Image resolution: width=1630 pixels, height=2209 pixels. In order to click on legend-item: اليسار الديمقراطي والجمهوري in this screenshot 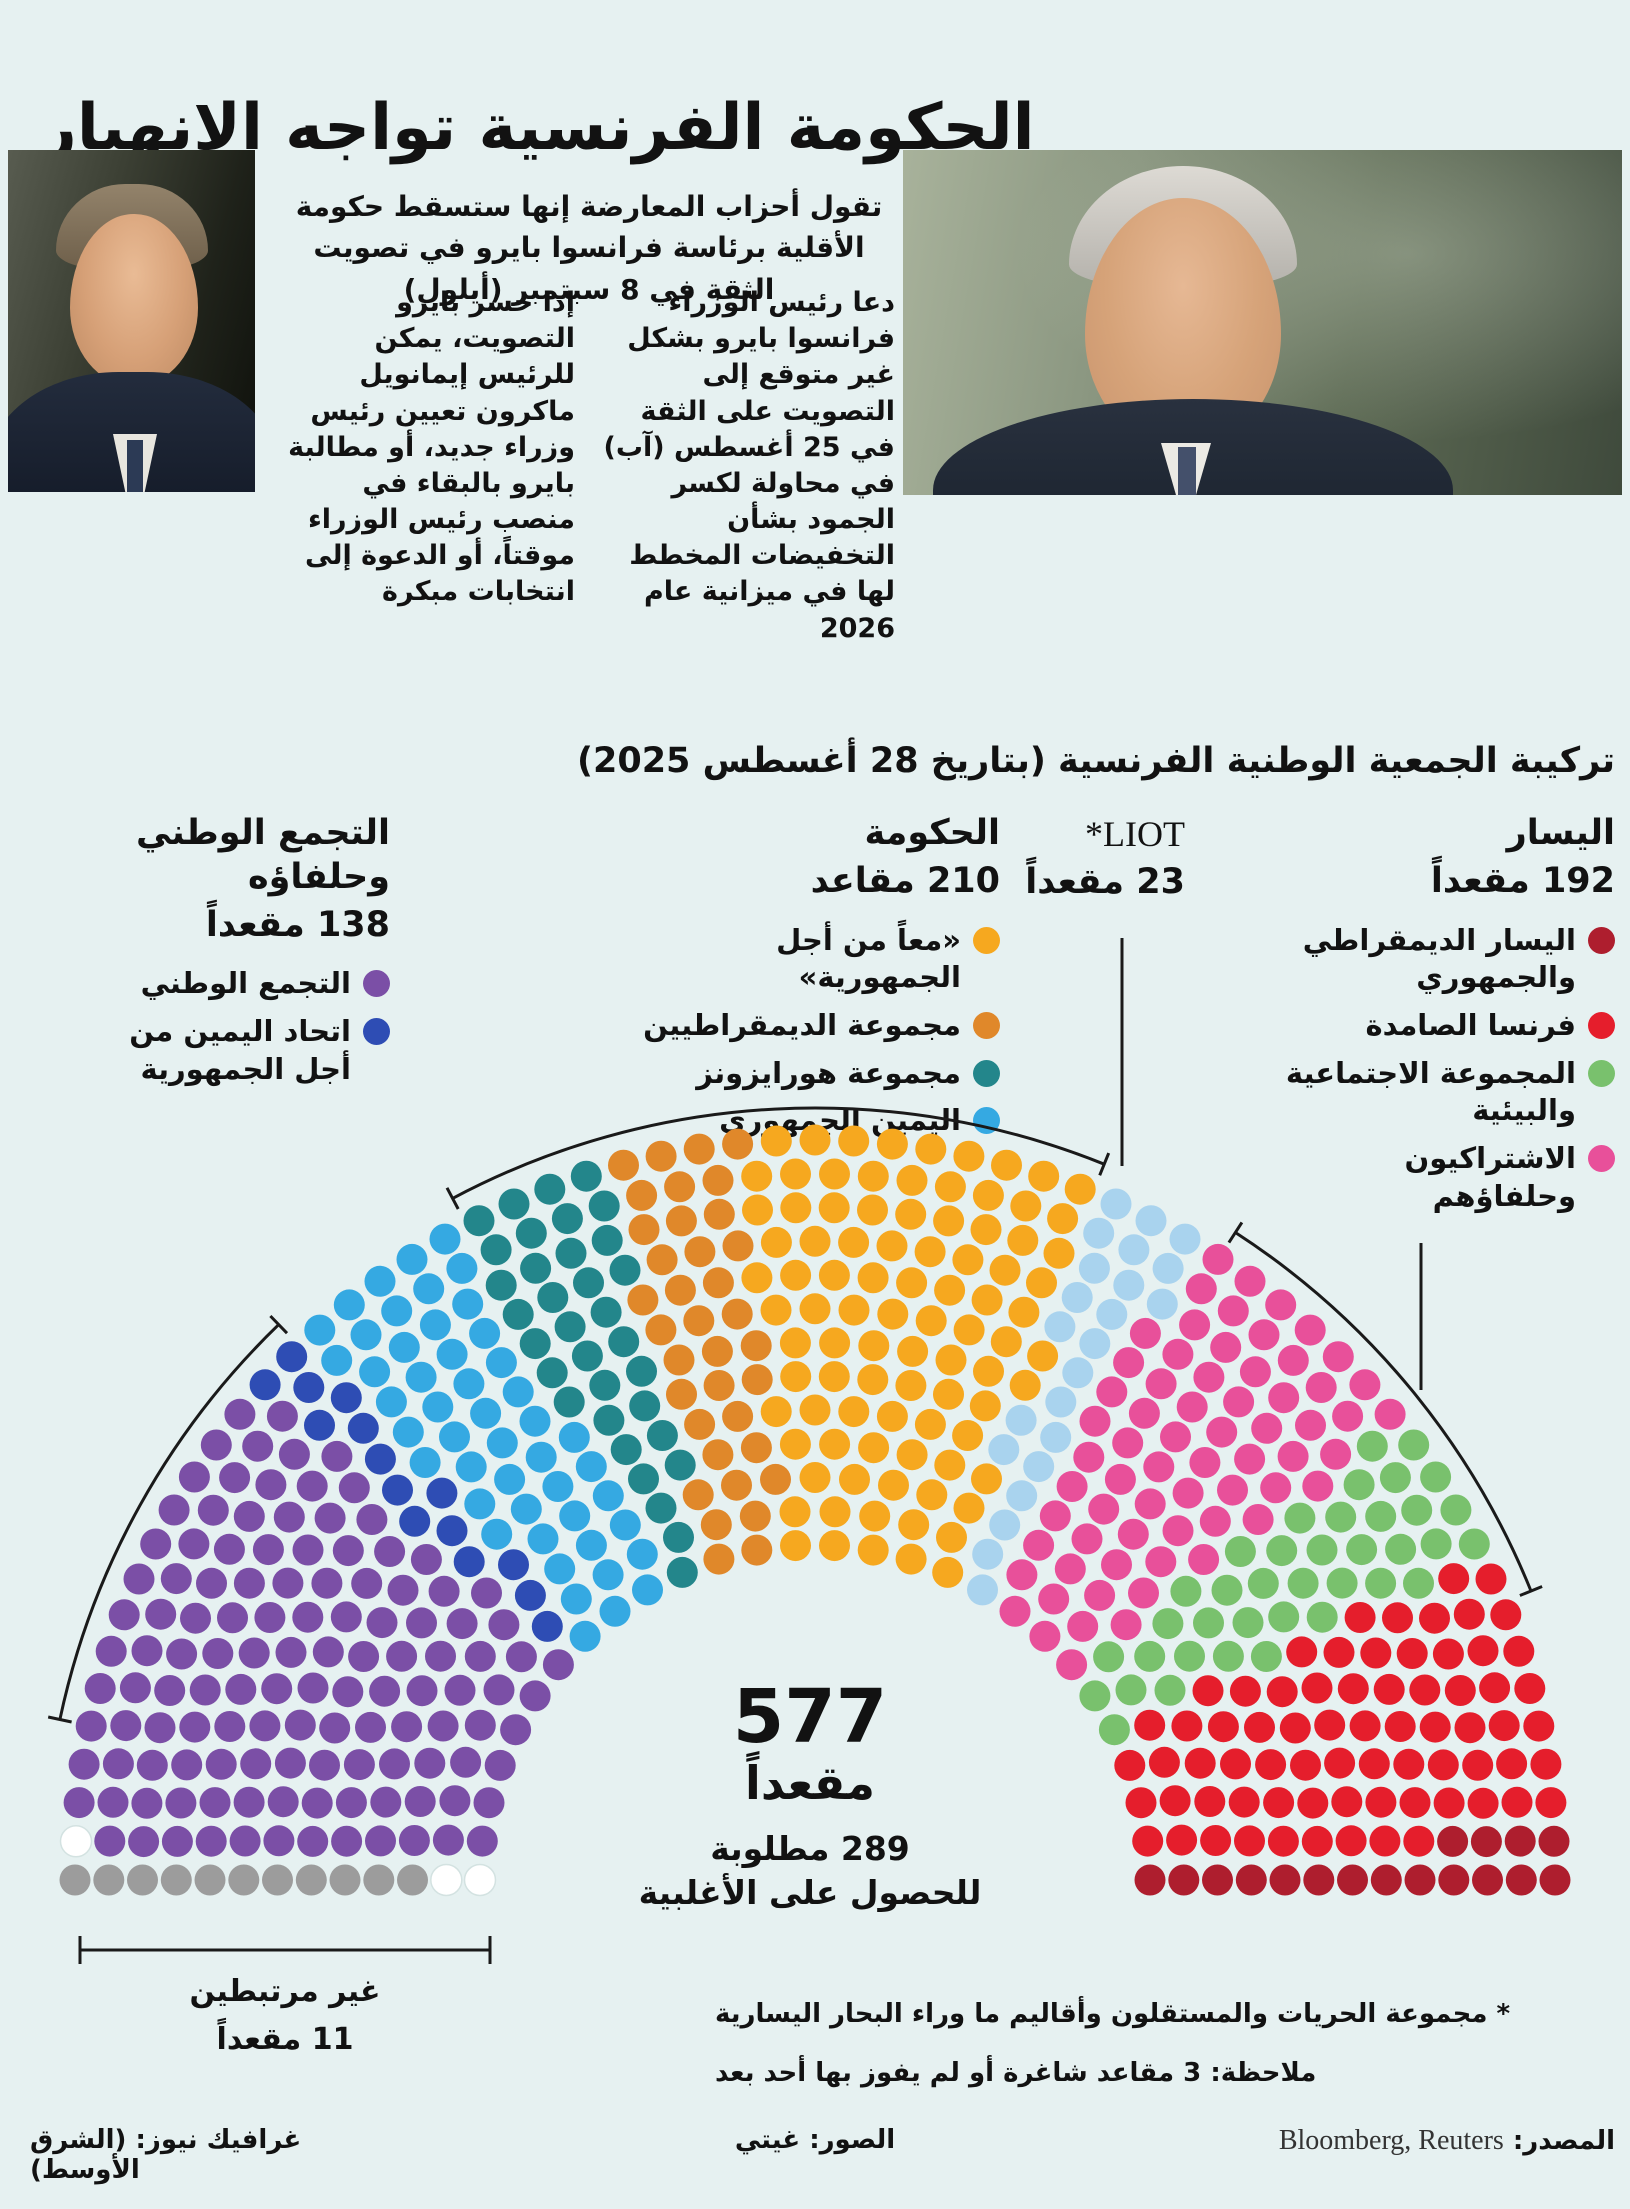, I will do `click(1400, 959)`.